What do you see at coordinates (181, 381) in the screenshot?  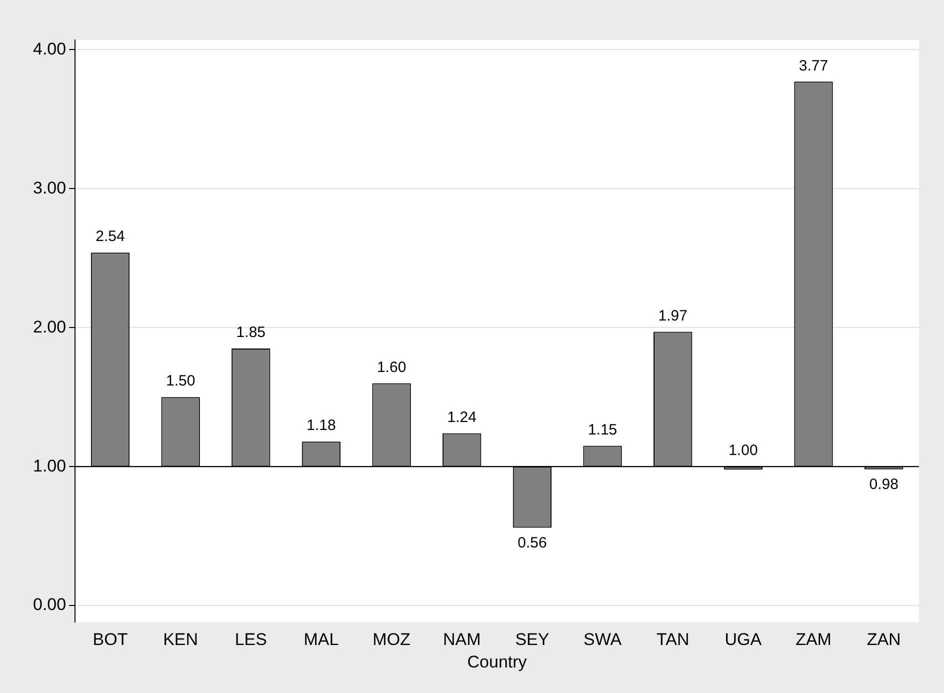 I see `data-label: 1.50` at bounding box center [181, 381].